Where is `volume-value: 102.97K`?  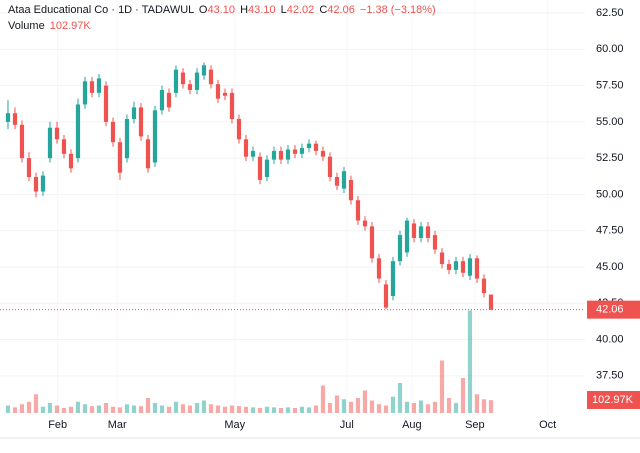
volume-value: 102.97K is located at coordinates (71, 26).